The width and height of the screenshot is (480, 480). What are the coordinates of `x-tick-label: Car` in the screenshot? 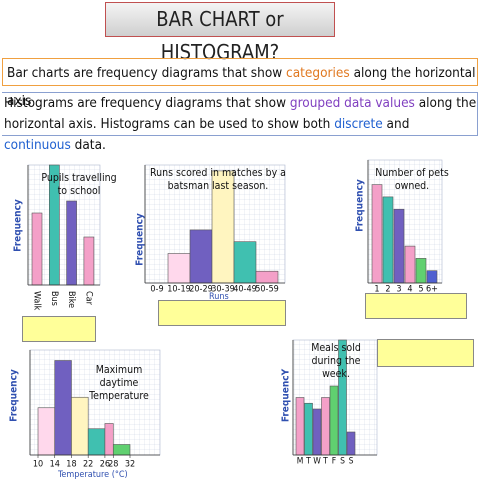 It's located at (88, 298).